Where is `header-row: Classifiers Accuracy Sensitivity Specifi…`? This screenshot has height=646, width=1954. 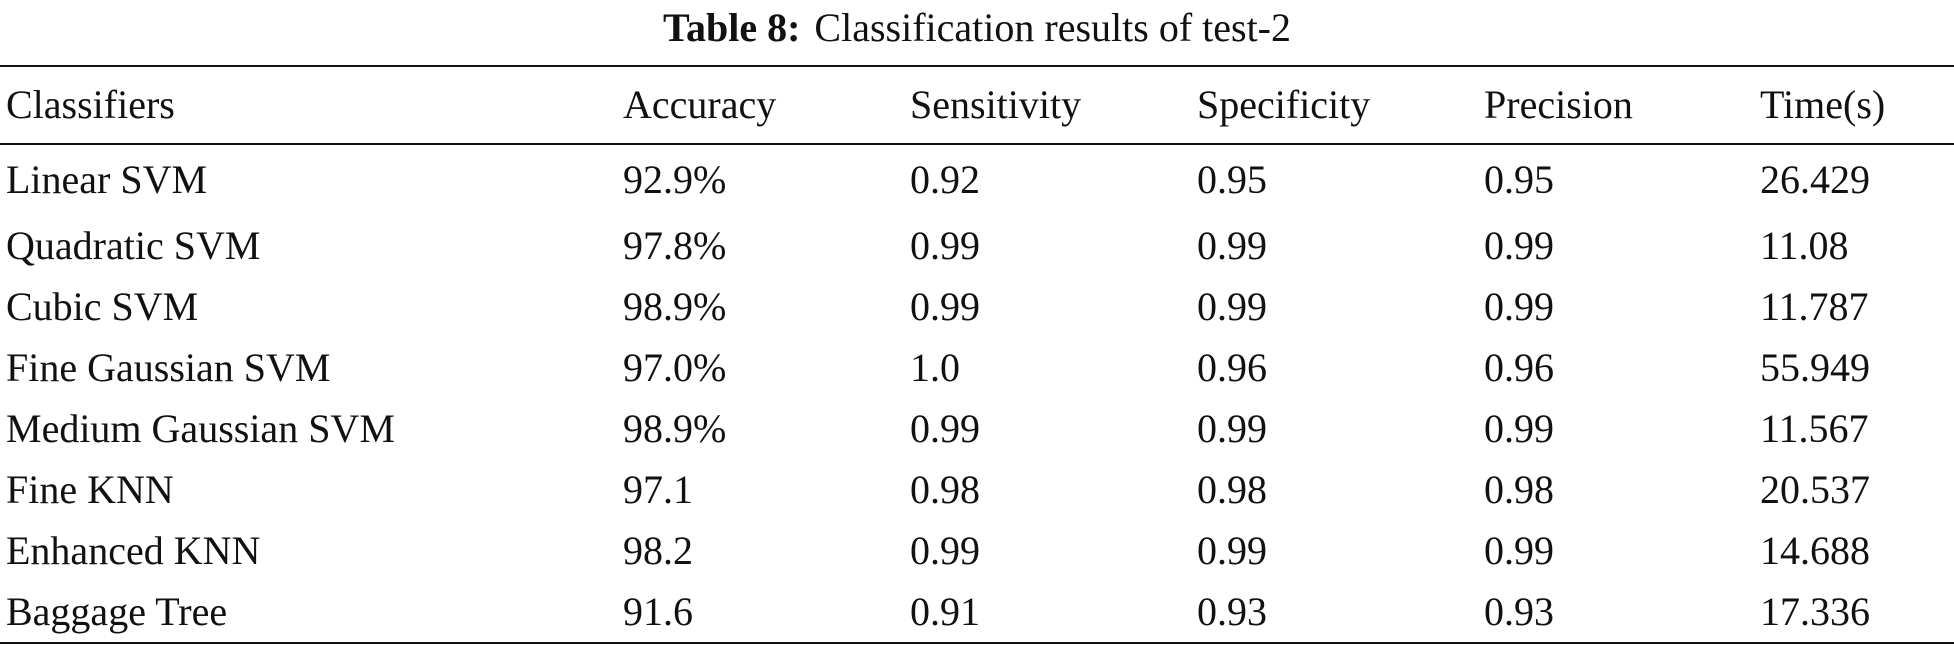
header-row: Classifiers Accuracy Sensitivity Specifi… is located at coordinates (977, 105).